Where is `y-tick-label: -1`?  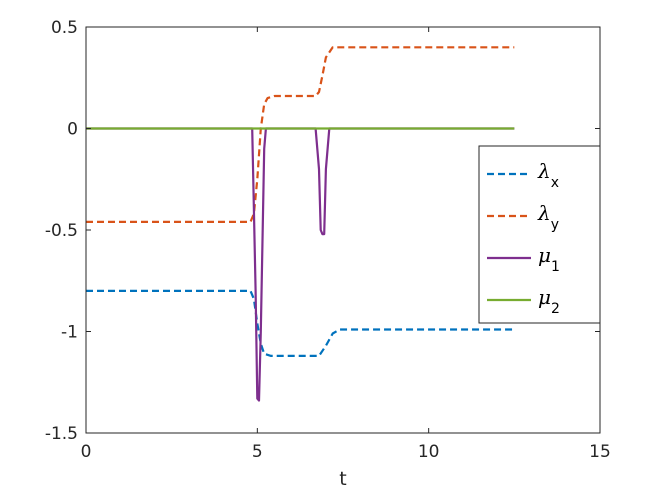
y-tick-label: -1 is located at coordinates (69, 333).